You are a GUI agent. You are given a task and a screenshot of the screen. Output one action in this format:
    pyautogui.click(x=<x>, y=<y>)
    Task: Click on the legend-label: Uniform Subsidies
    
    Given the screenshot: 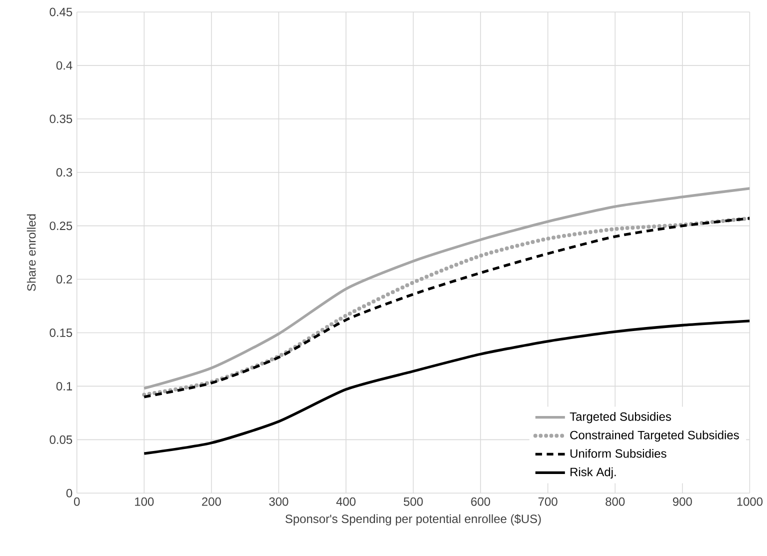 What is the action you would take?
    pyautogui.click(x=618, y=453)
    